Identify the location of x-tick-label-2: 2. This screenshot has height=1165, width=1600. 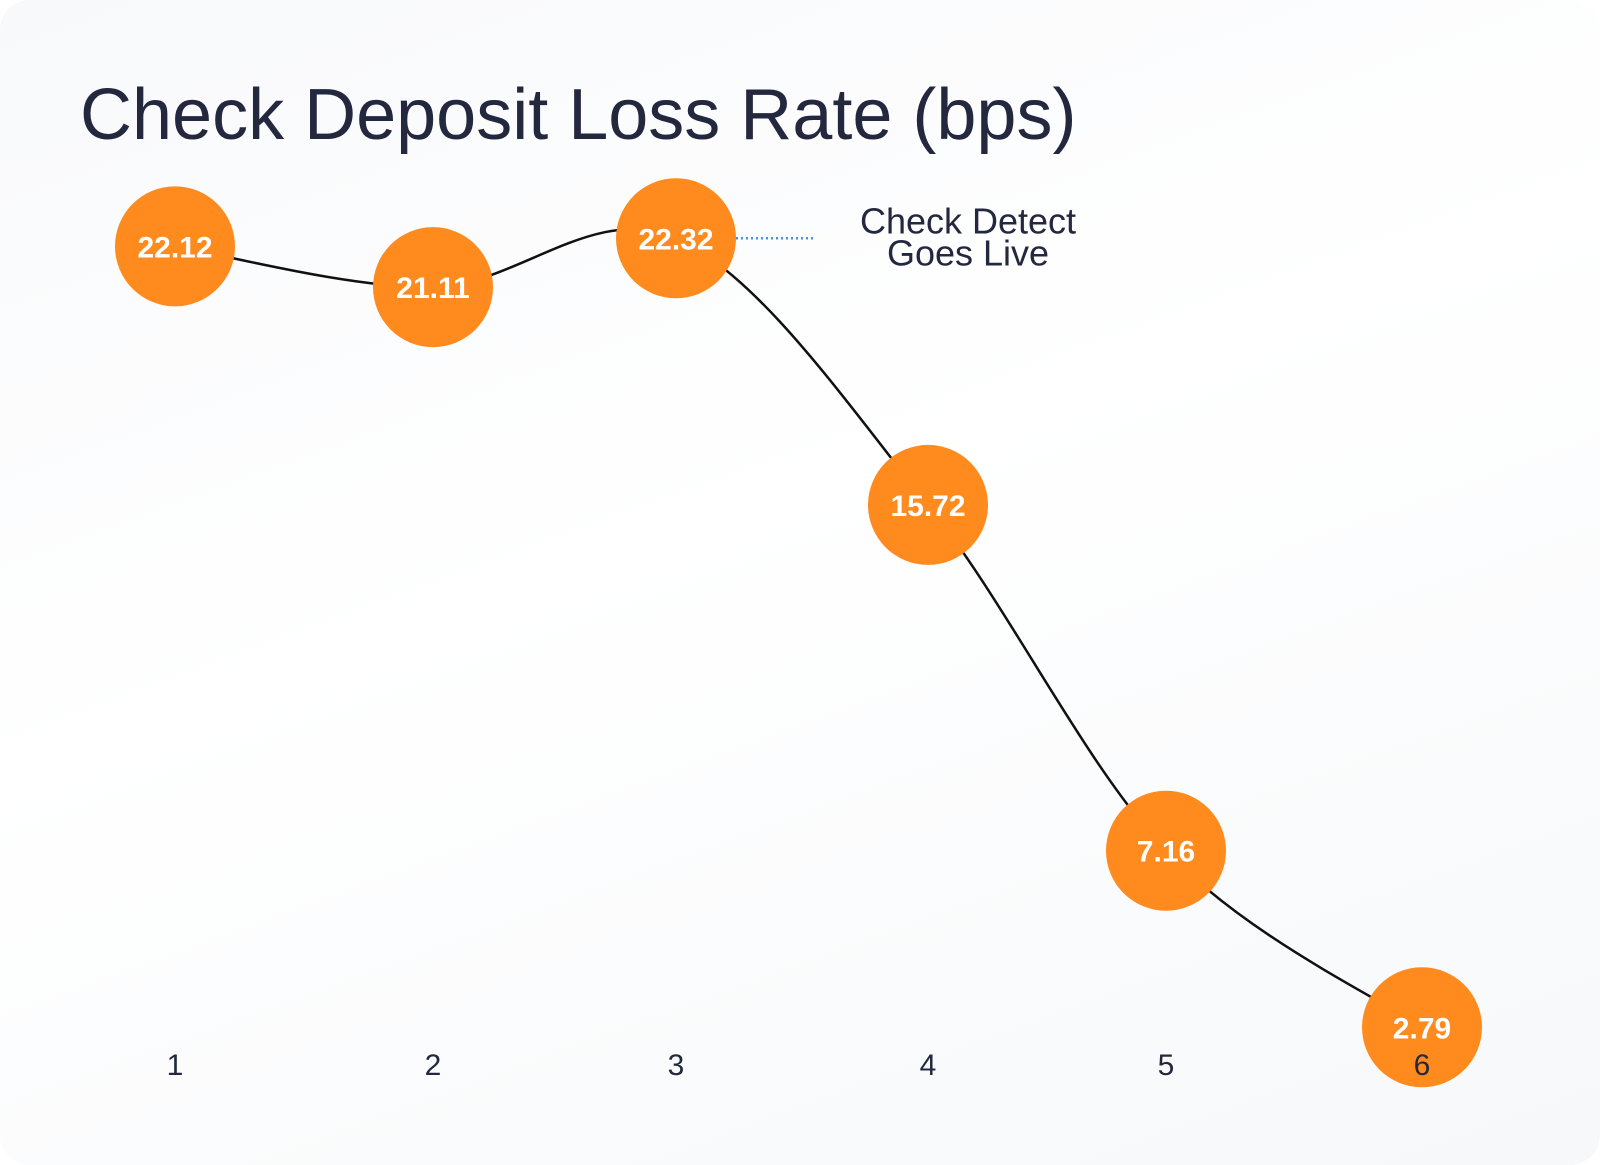
(433, 1065).